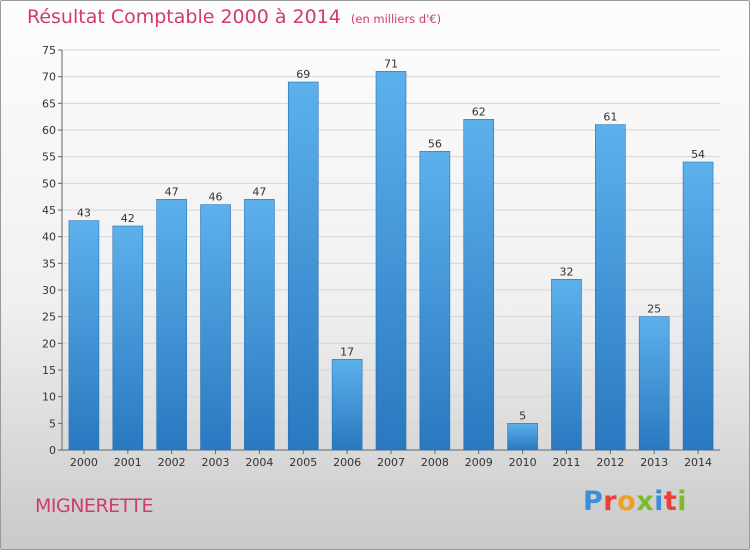 This screenshot has width=750, height=550. What do you see at coordinates (522, 415) in the screenshot?
I see `value-label-2010: 5` at bounding box center [522, 415].